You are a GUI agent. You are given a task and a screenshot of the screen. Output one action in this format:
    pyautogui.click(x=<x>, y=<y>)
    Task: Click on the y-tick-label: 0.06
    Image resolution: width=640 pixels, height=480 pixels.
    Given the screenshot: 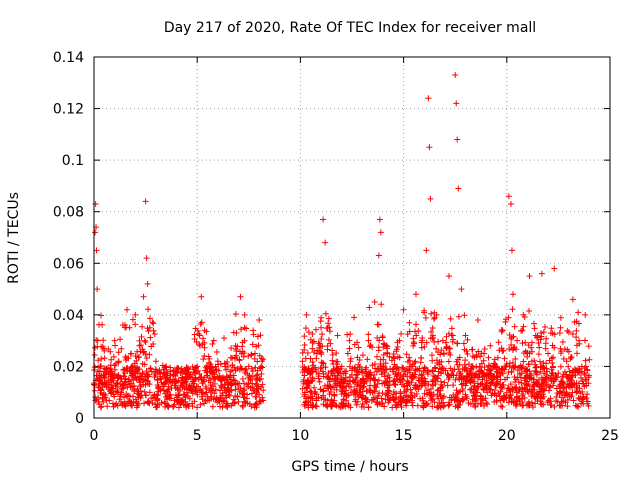 What is the action you would take?
    pyautogui.click(x=68, y=264)
    